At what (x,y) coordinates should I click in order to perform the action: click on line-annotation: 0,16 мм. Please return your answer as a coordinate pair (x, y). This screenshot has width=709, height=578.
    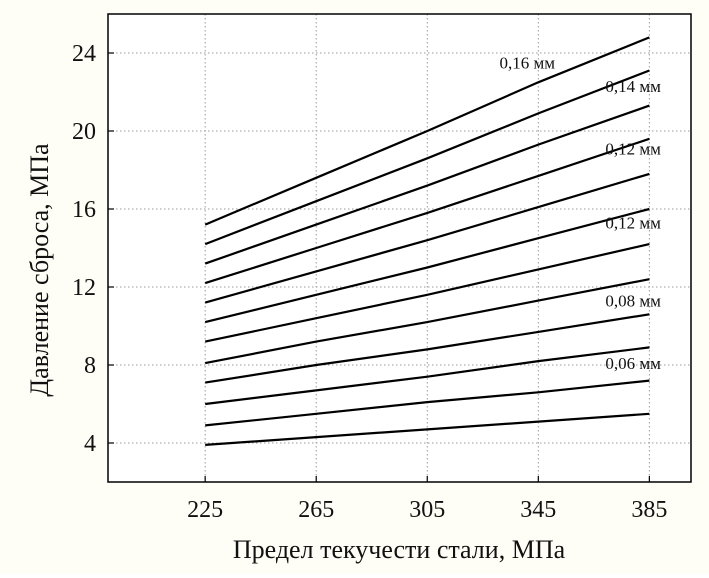
    Looking at the image, I should click on (527, 63).